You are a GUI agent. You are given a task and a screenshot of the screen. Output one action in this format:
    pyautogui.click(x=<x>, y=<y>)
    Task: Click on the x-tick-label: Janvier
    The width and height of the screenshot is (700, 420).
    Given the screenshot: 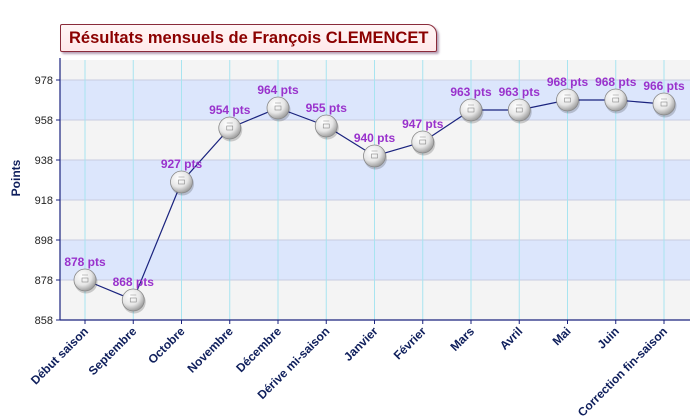 What is the action you would take?
    pyautogui.click(x=361, y=344)
    